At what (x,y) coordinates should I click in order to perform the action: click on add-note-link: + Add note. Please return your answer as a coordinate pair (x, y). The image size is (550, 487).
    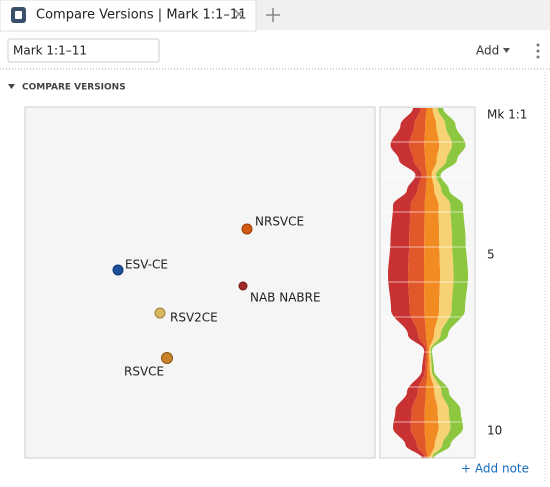
    Looking at the image, I should click on (495, 469).